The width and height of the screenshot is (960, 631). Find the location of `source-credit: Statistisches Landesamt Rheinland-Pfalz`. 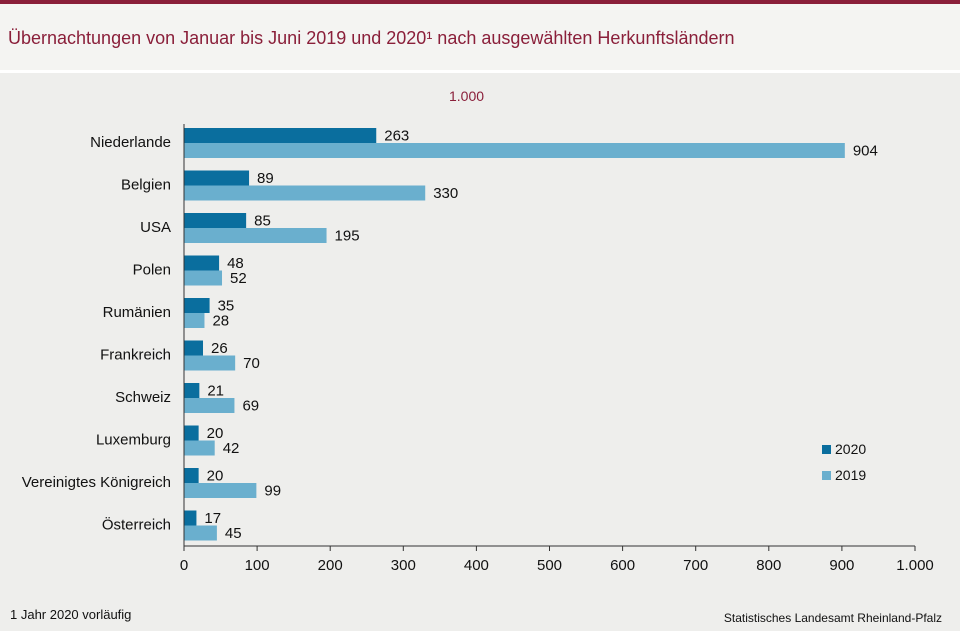

source-credit: Statistisches Landesamt Rheinland-Pfalz is located at coordinates (832, 618).